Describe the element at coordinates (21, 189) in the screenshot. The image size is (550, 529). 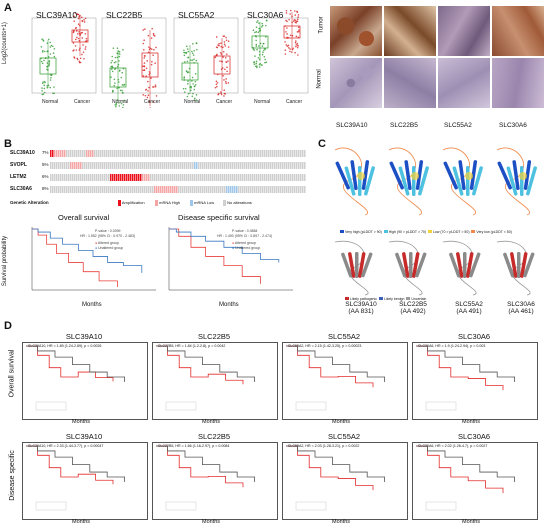
I see `onco-gene-4: SLC30A6` at that location.